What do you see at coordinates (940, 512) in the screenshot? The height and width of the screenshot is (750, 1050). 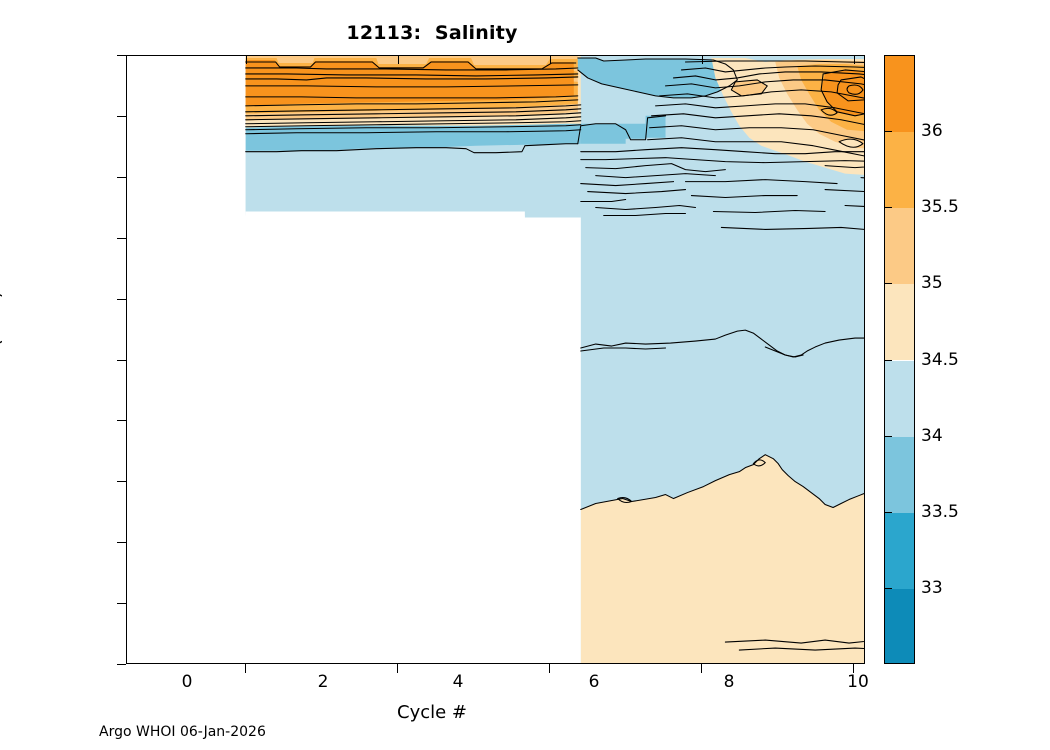 I see `cblabel-33.5: 33.5` at bounding box center [940, 512].